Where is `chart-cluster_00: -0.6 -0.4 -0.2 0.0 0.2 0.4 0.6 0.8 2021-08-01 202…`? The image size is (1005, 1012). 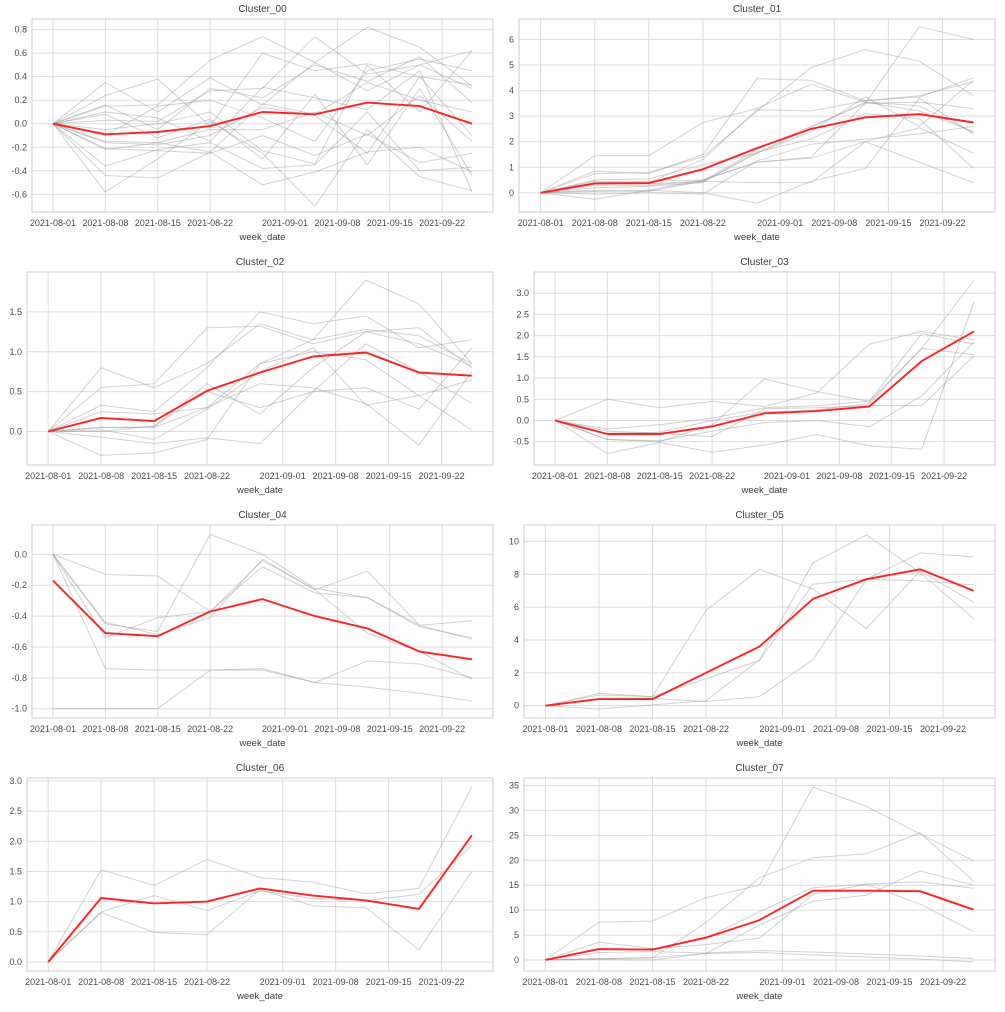
chart-cluster_00: -0.6 -0.4 -0.2 0.0 0.2 0.4 0.6 0.8 2021-08-01 202… is located at coordinates (252, 123).